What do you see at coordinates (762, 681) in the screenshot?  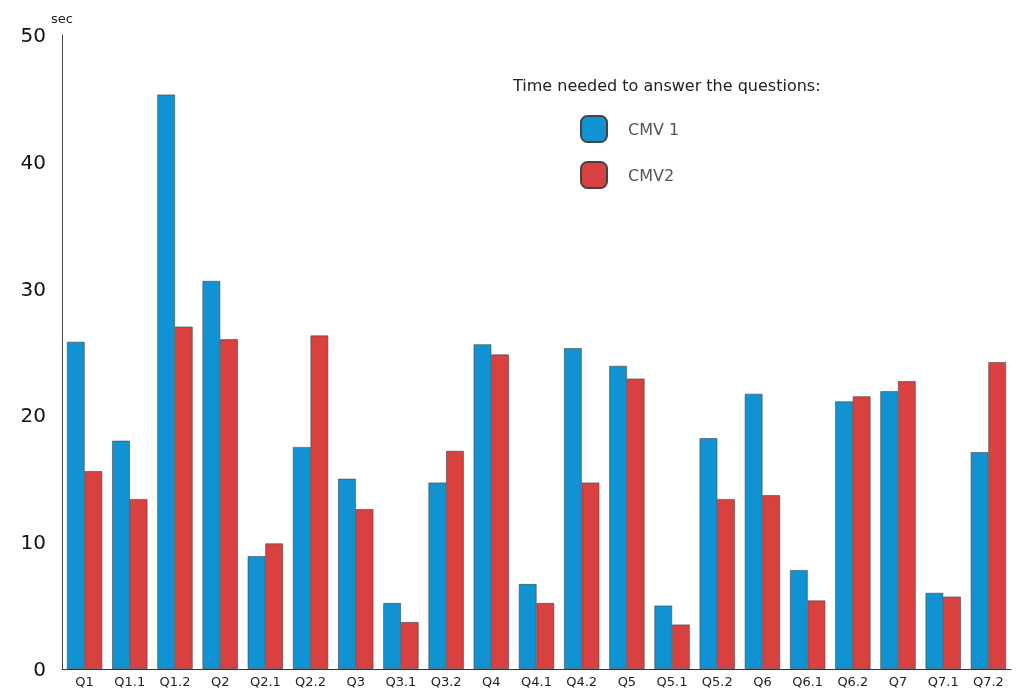 I see `x-tick-label: Q6` at bounding box center [762, 681].